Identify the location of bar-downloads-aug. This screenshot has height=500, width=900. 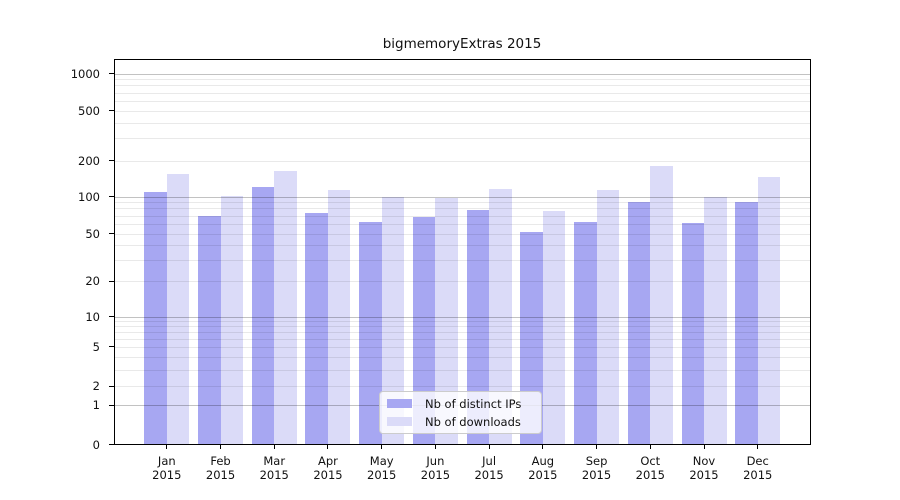
(554, 327).